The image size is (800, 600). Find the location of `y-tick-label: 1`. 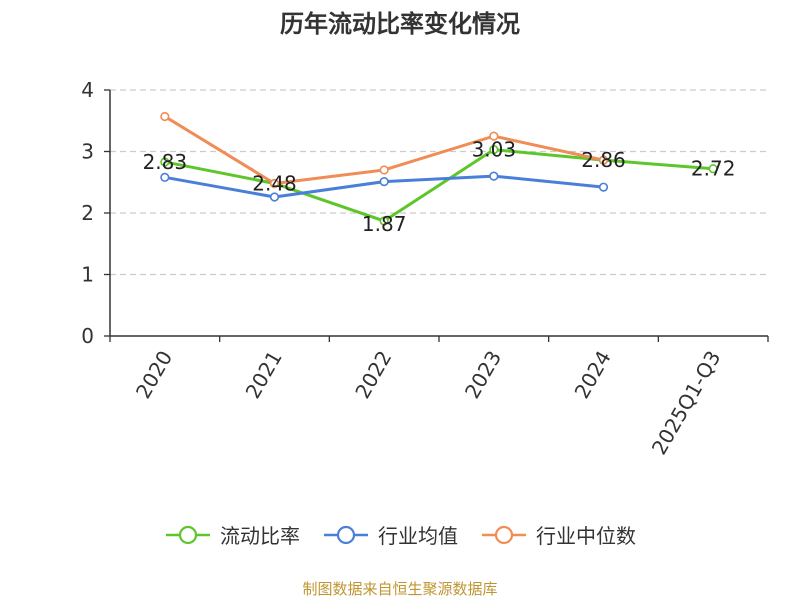

y-tick-label: 1 is located at coordinates (87, 275).